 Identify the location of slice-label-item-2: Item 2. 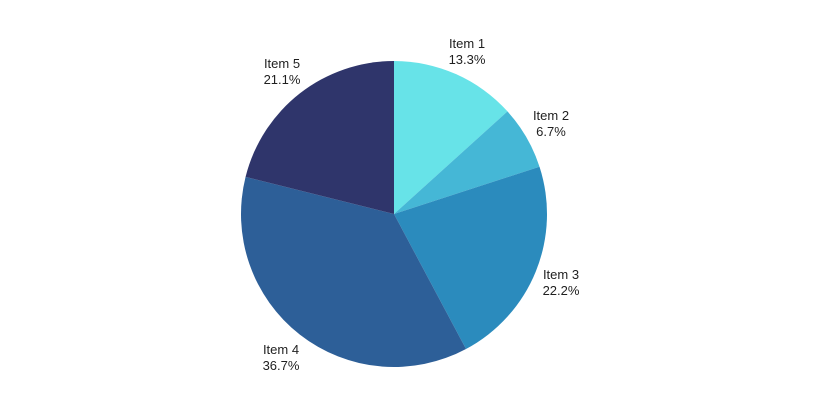
(551, 115).